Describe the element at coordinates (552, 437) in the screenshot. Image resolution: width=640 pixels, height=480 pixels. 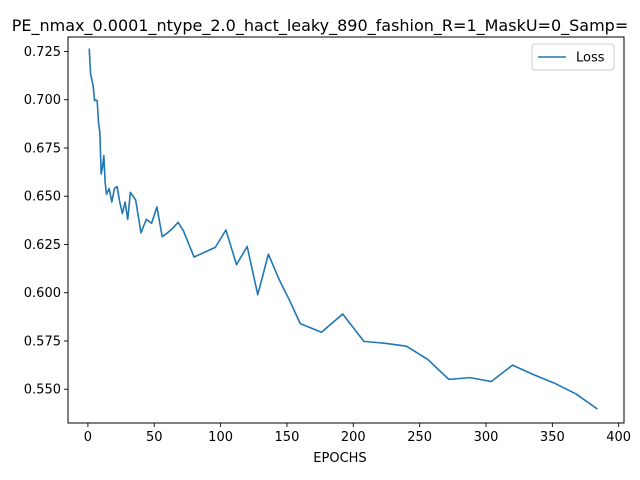
I see `x-tick-label: 350` at that location.